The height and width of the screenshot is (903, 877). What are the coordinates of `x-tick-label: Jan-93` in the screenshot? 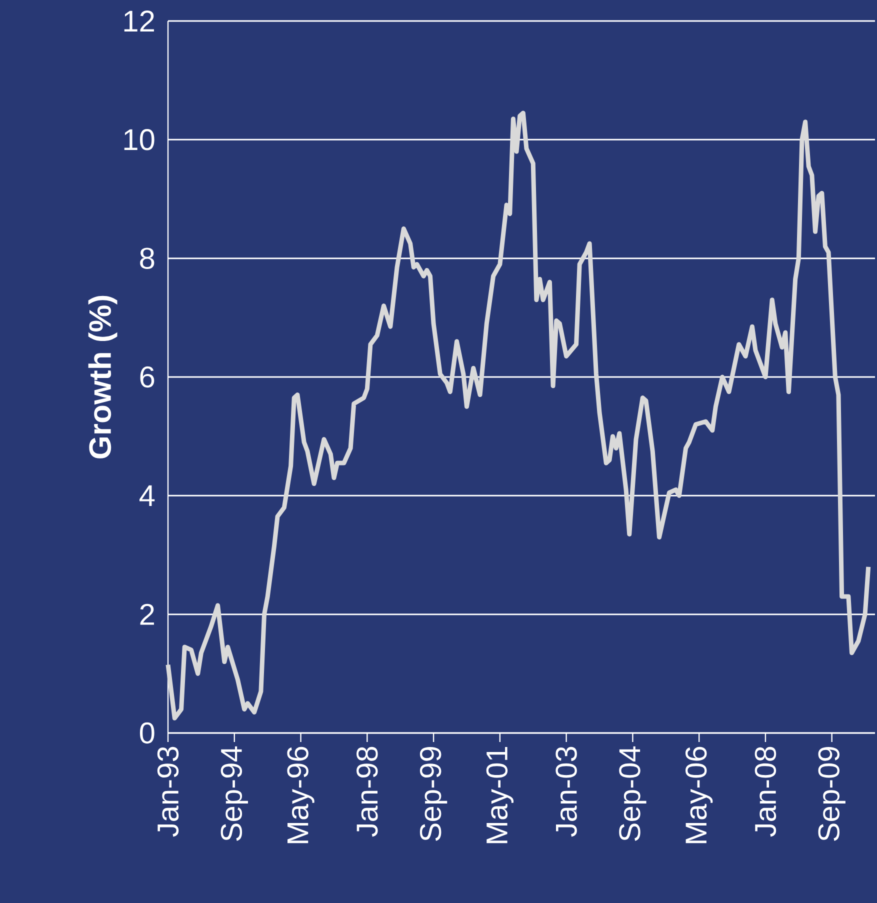 It's located at (168, 791).